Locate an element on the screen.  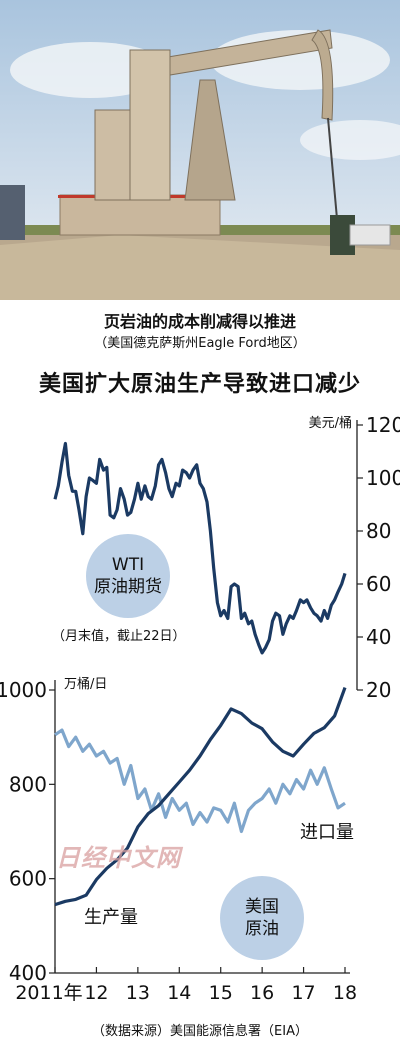
wti-series-line is located at coordinates (200, 548).